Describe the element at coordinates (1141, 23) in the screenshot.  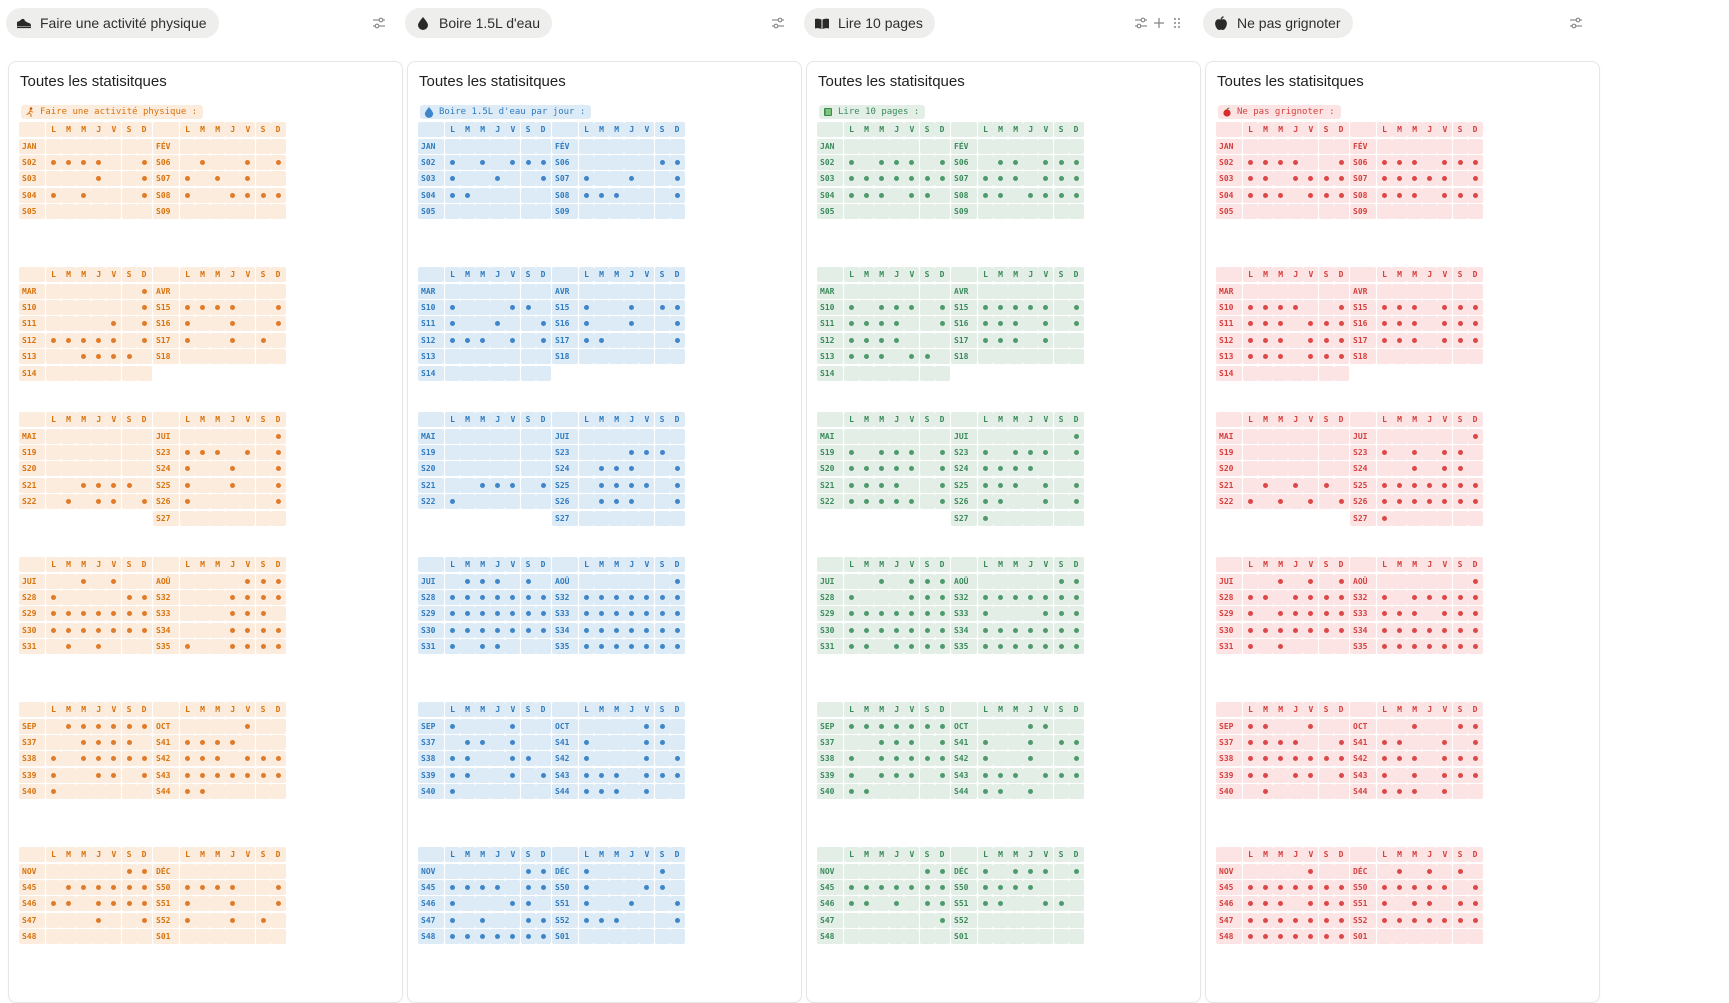
I see `filter-icon` at that location.